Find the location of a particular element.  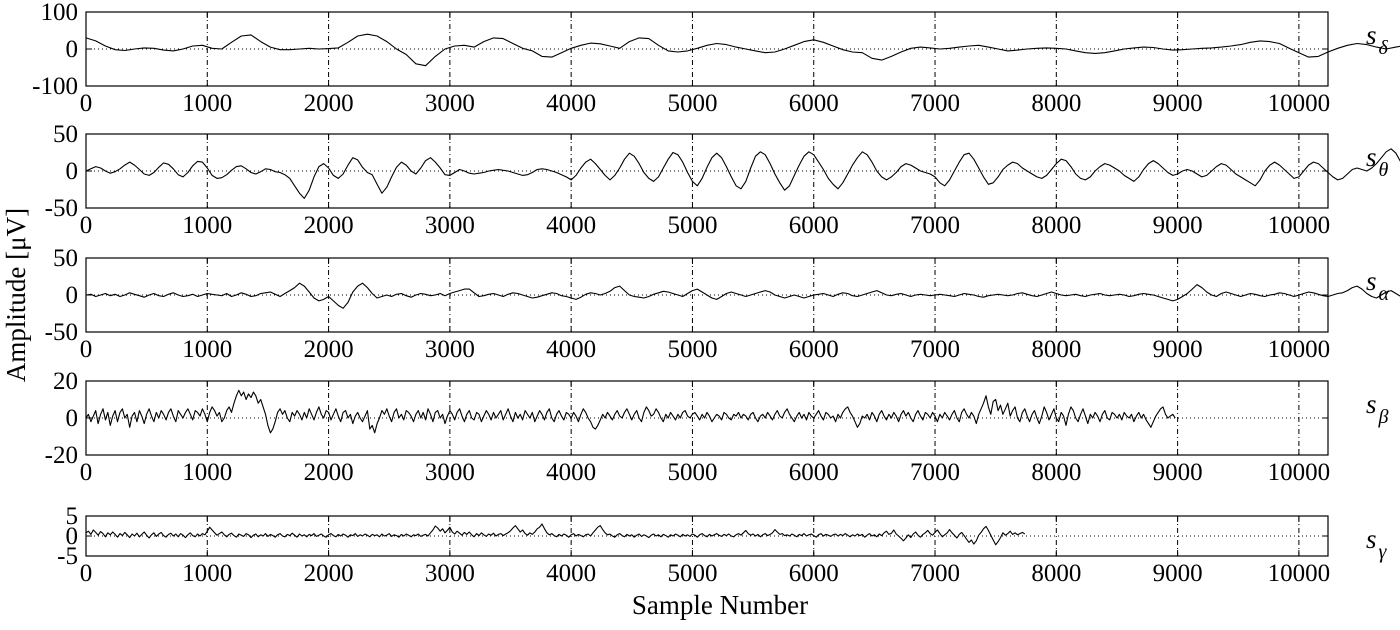

x-axis-title: Sample Number is located at coordinates (720, 605).